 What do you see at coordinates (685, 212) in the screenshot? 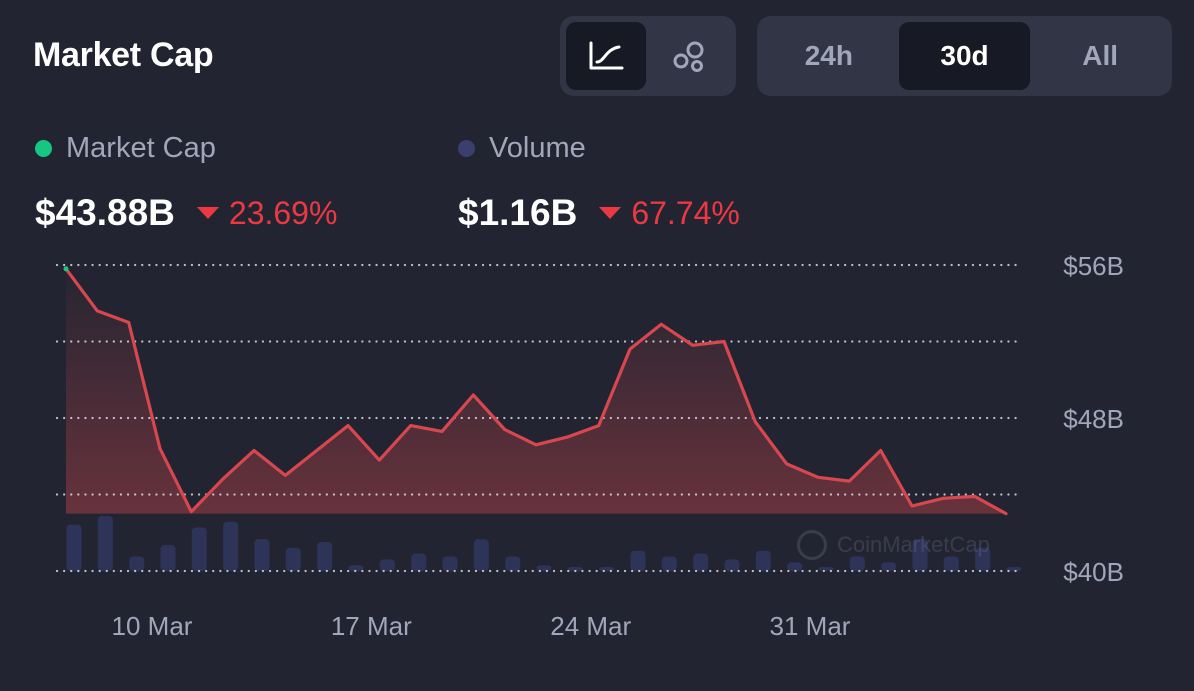
I see `volume-change: 67.74%` at bounding box center [685, 212].